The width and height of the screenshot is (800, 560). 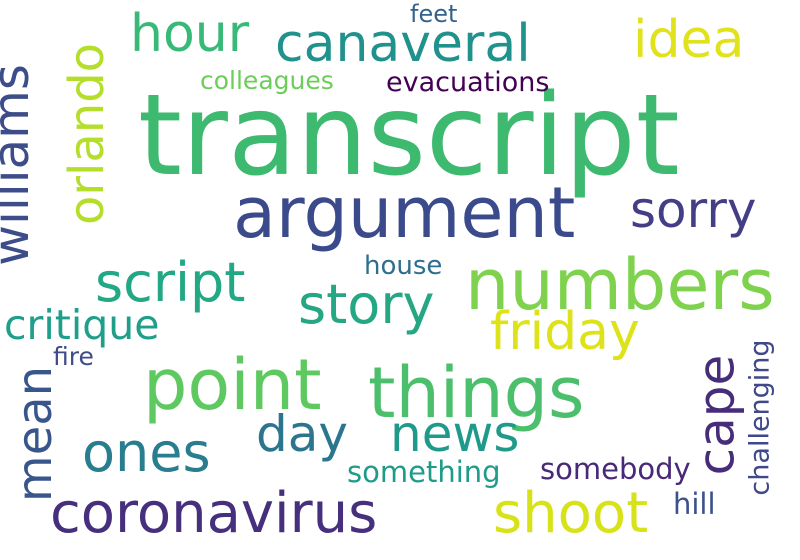 I want to click on word-hour: hour, so click(x=190, y=34).